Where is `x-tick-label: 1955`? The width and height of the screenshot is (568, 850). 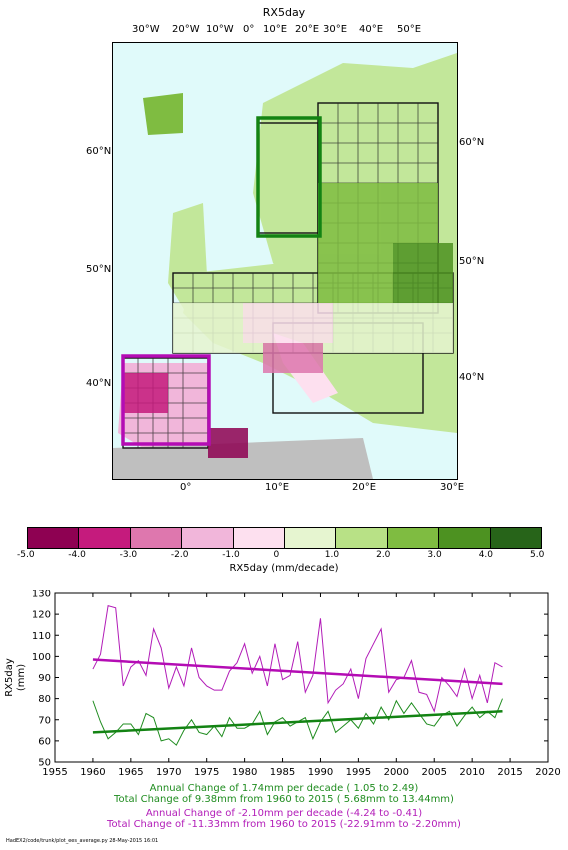
x-tick-label: 1955 is located at coordinates (54, 772).